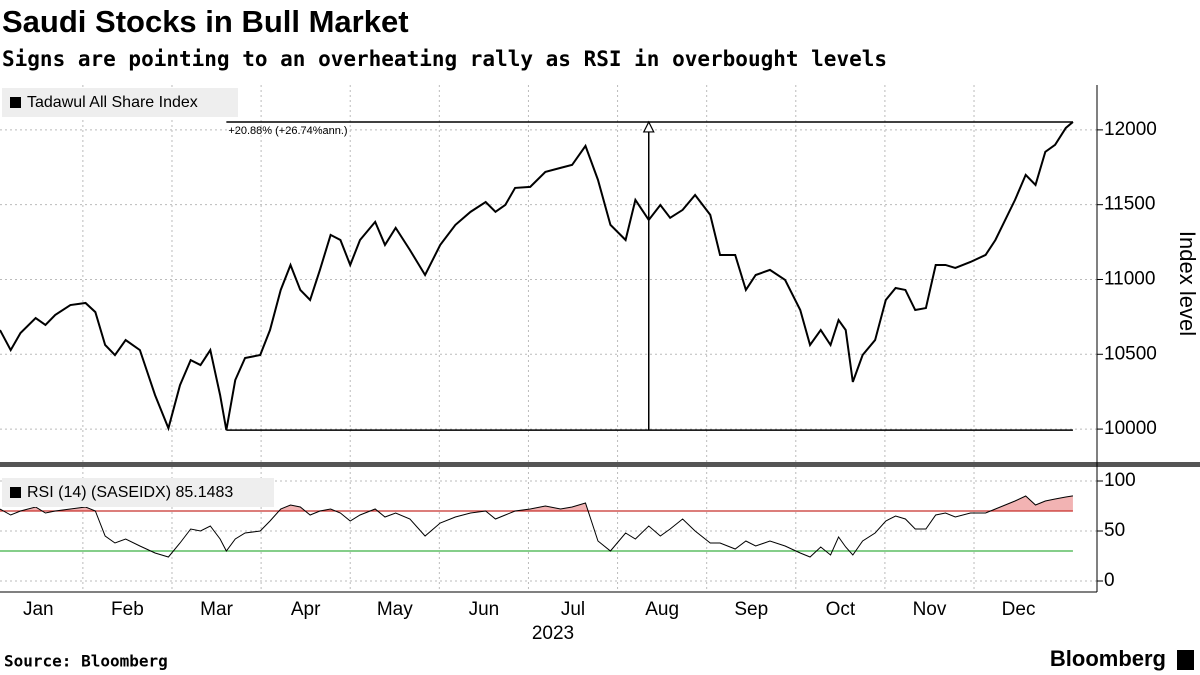  I want to click on x-tick-label: Feb, so click(127, 609).